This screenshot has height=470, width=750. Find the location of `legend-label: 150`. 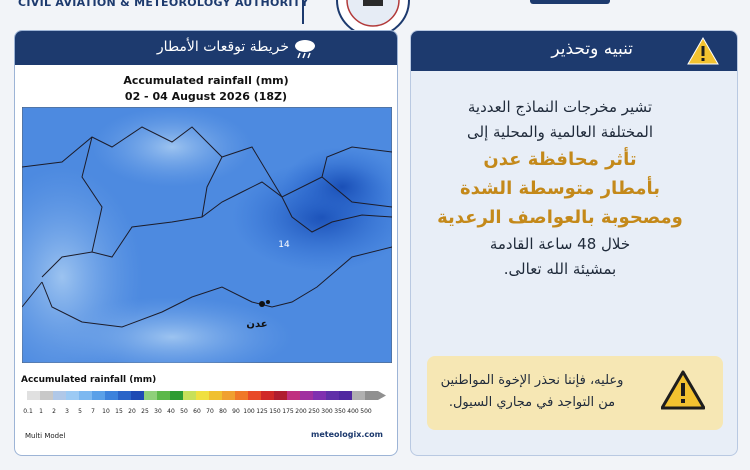

legend-label: 150 is located at coordinates (275, 411).